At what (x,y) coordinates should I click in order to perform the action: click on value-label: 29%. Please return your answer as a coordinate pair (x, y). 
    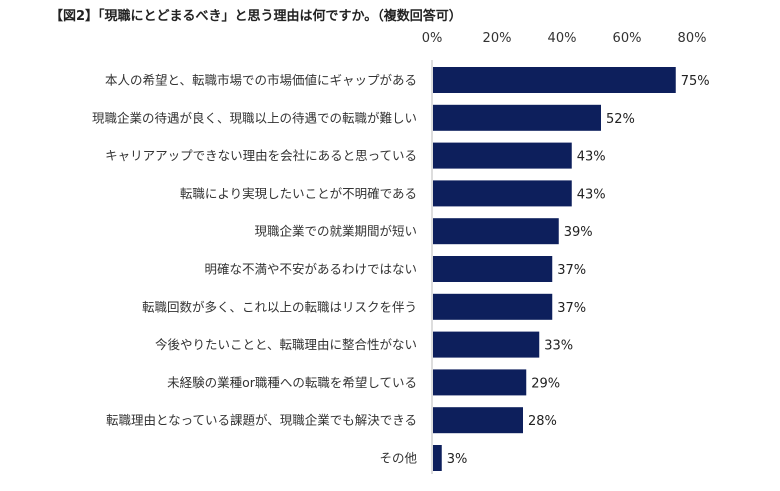
    Looking at the image, I should click on (545, 383).